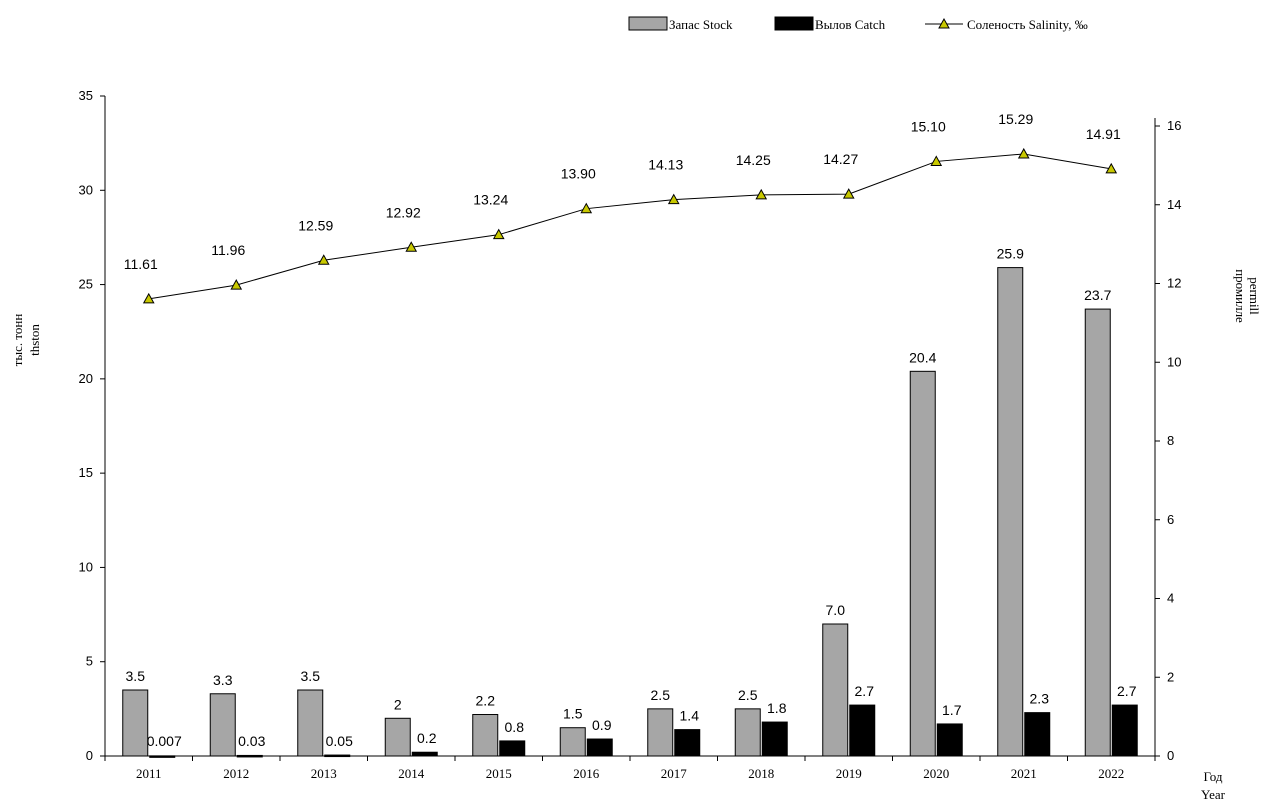  What do you see at coordinates (836, 610) in the screenshot?
I see `stock-value-label: 7.0` at bounding box center [836, 610].